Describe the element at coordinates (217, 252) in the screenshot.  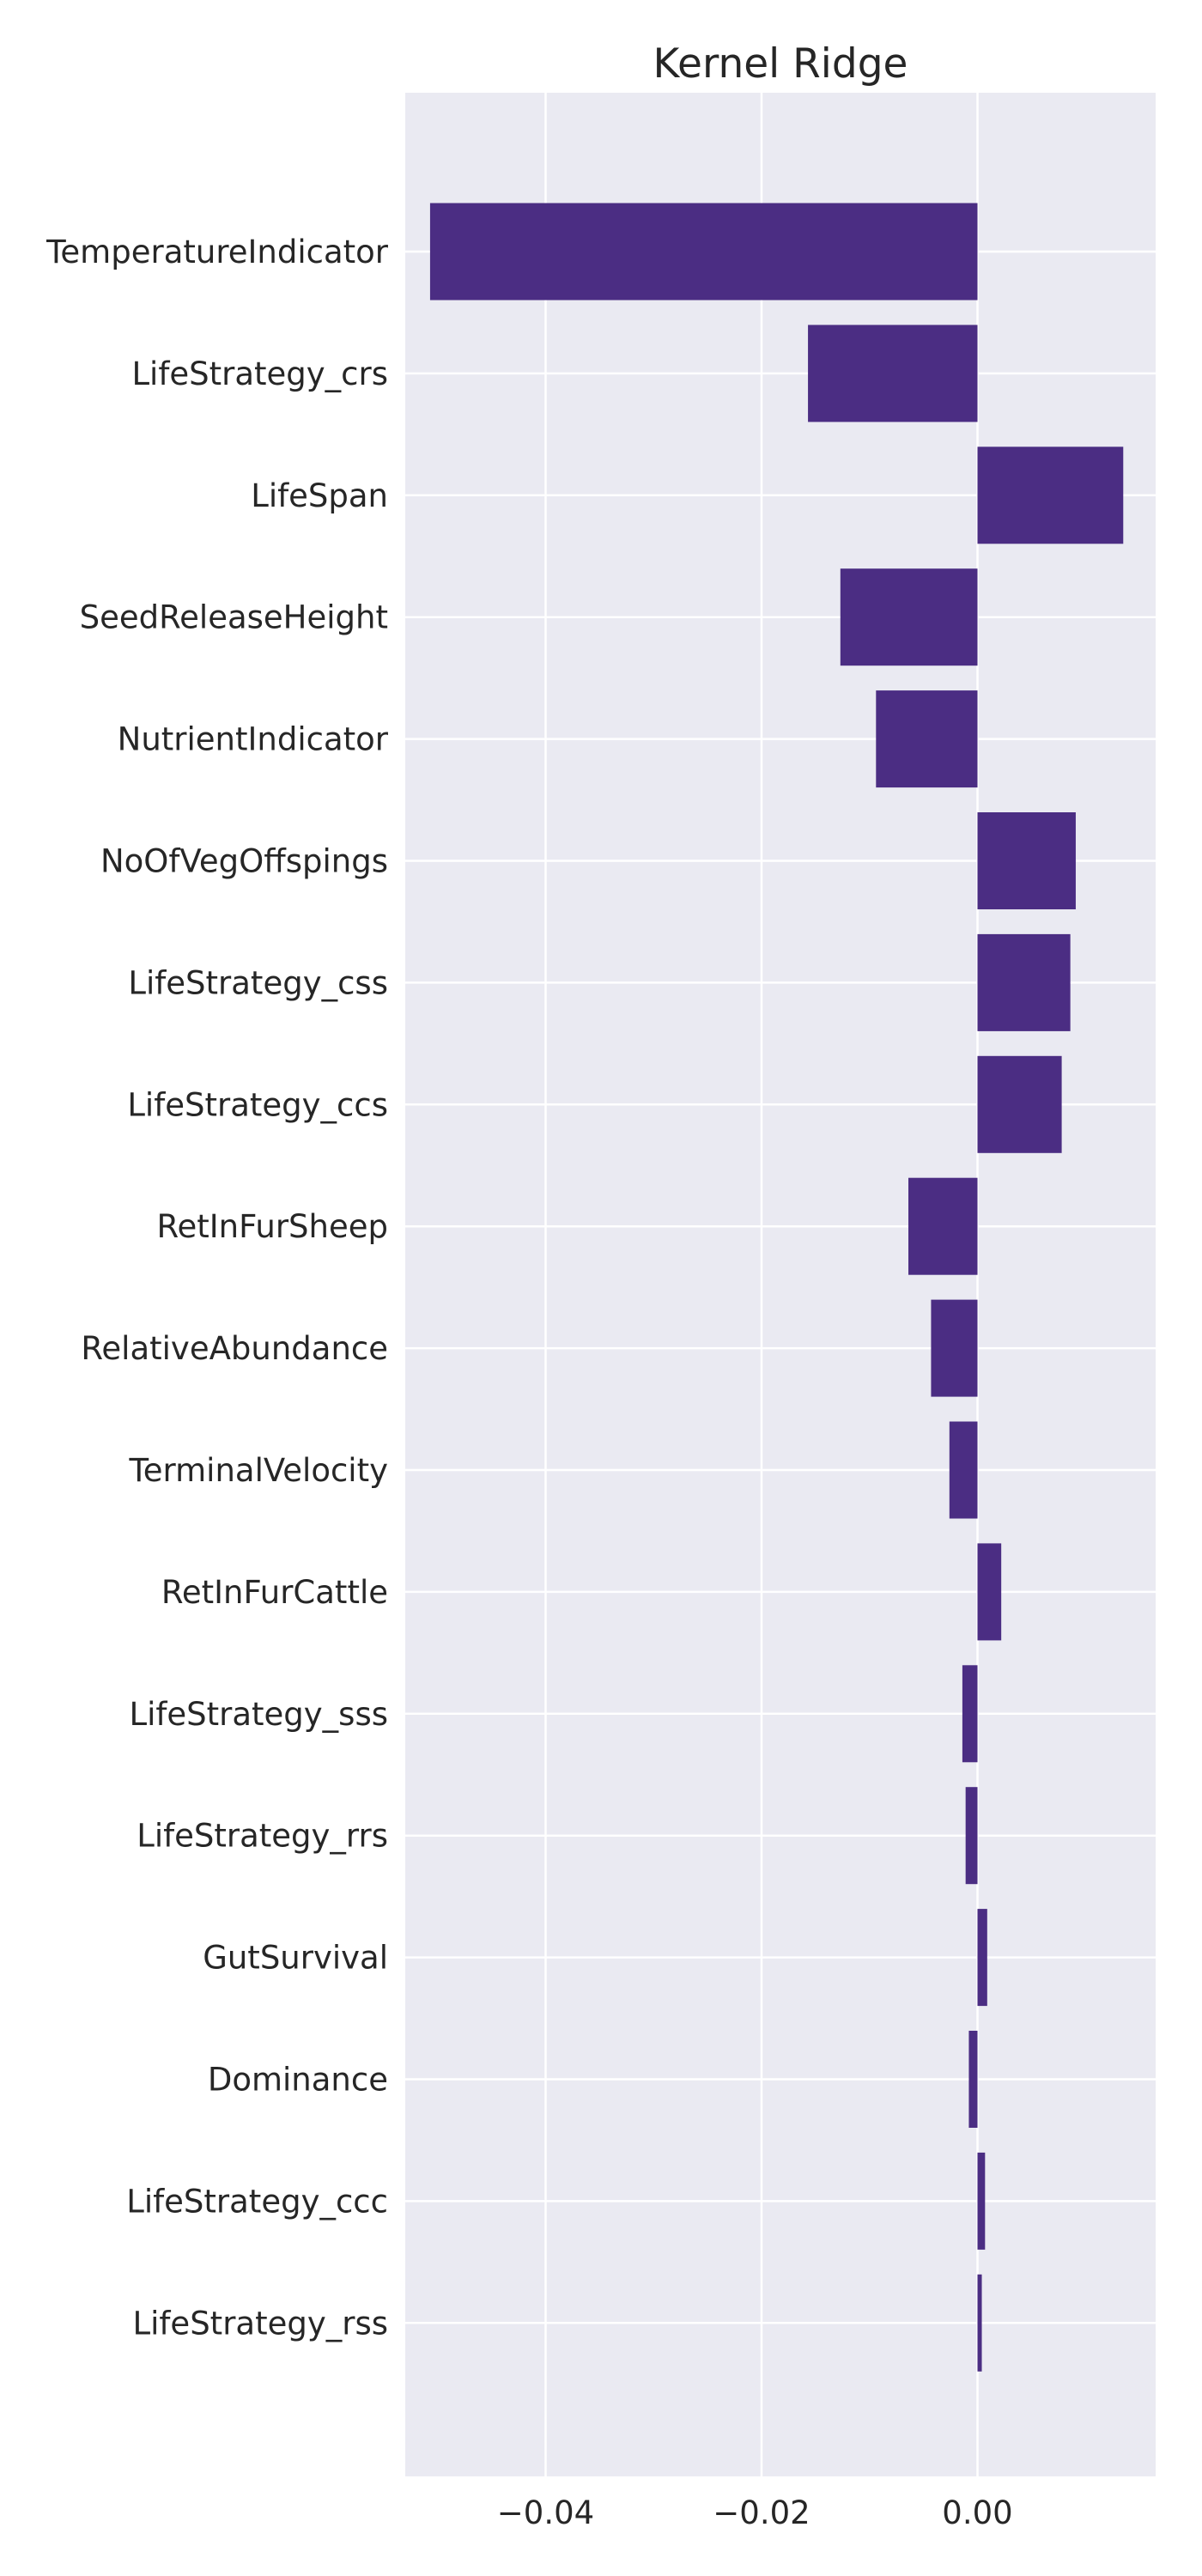
I see `y-tick-label: TemperatureIndicator` at that location.